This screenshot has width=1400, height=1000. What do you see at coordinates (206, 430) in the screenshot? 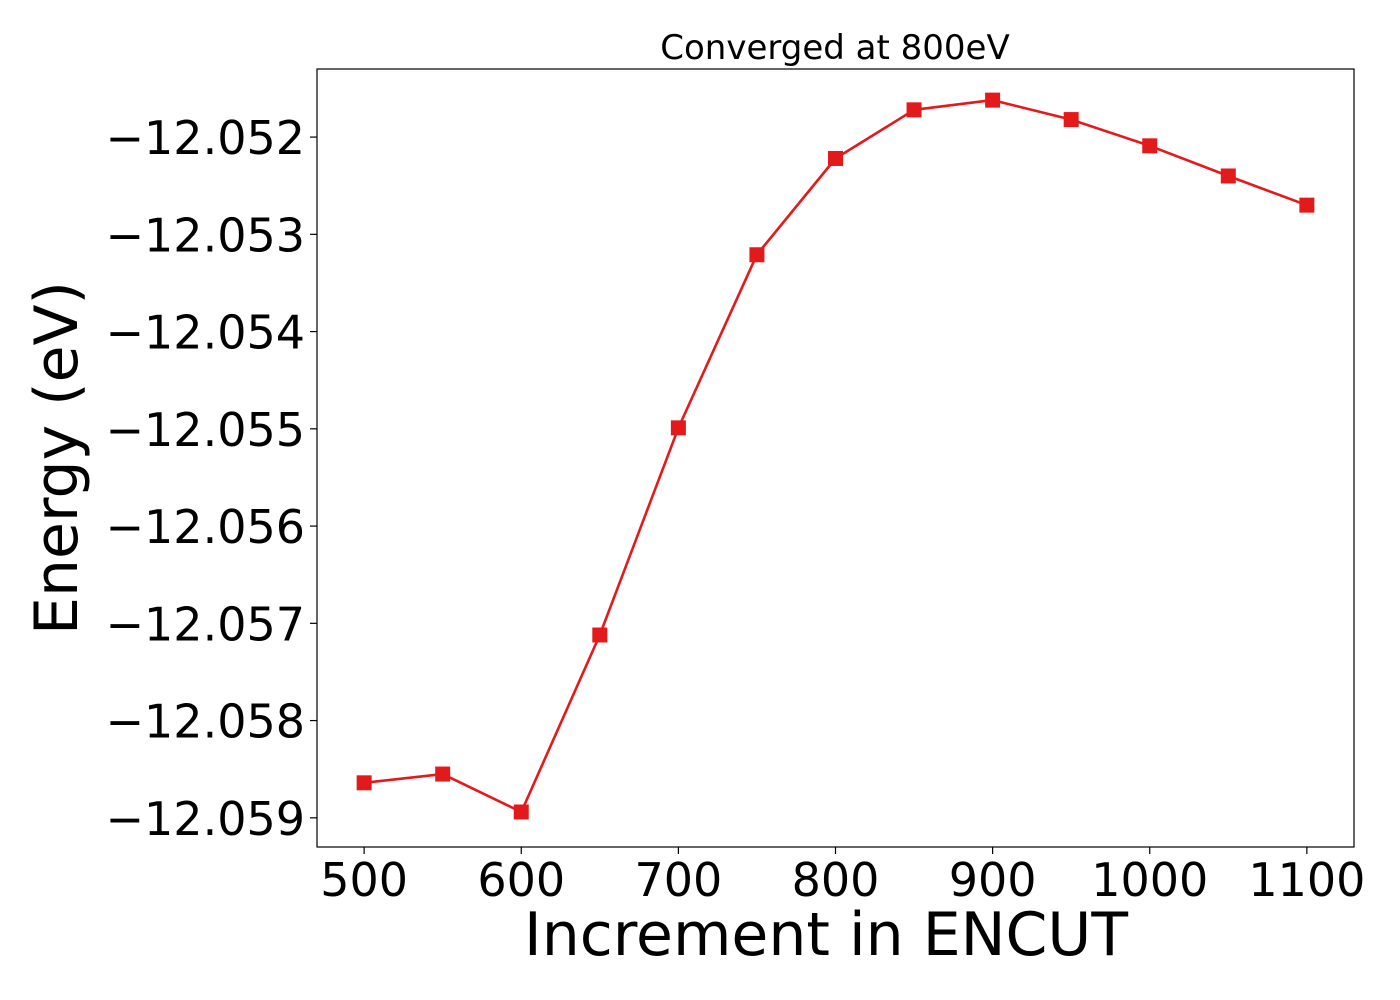
I see `y-tick-label: −12.055` at bounding box center [206, 430].